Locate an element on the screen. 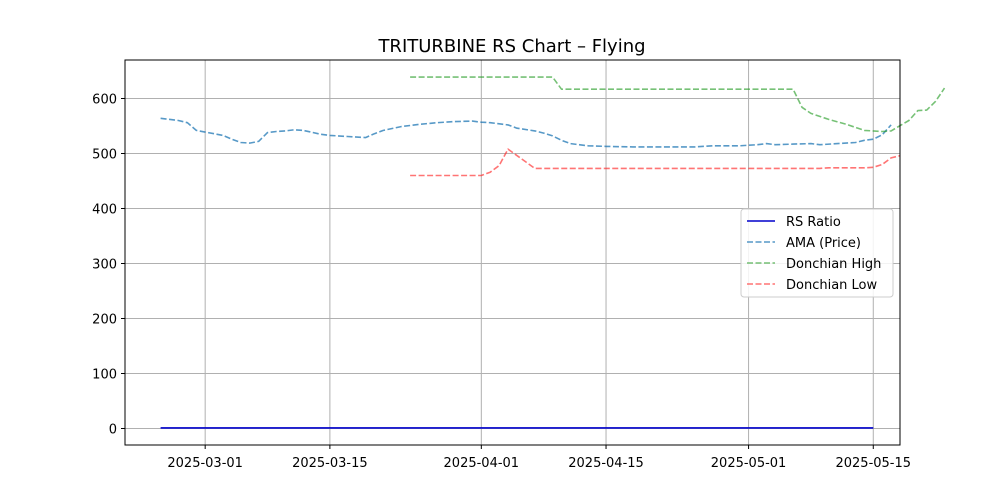 Image resolution: width=1000 pixels, height=504 pixels. series-line-donchian-high is located at coordinates (678, 104).